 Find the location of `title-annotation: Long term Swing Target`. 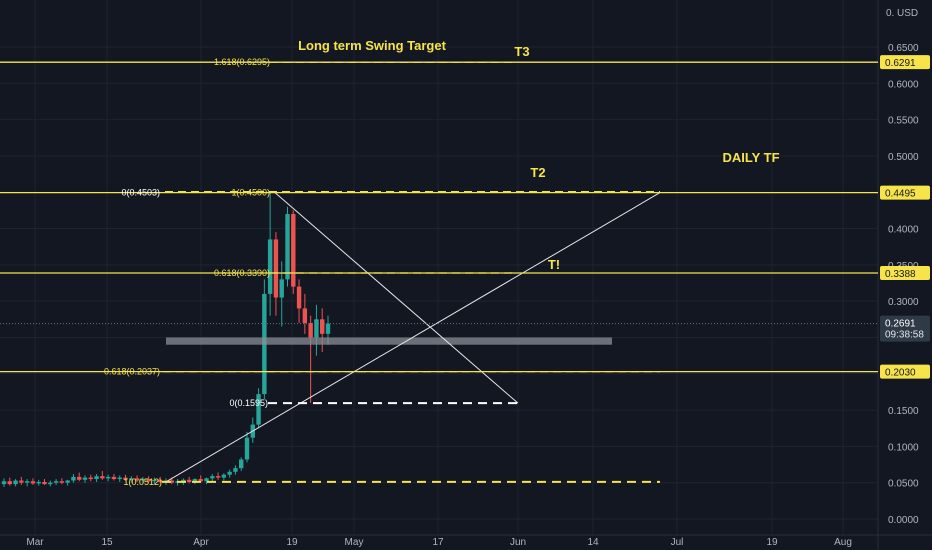

title-annotation: Long term Swing Target is located at coordinates (372, 45).